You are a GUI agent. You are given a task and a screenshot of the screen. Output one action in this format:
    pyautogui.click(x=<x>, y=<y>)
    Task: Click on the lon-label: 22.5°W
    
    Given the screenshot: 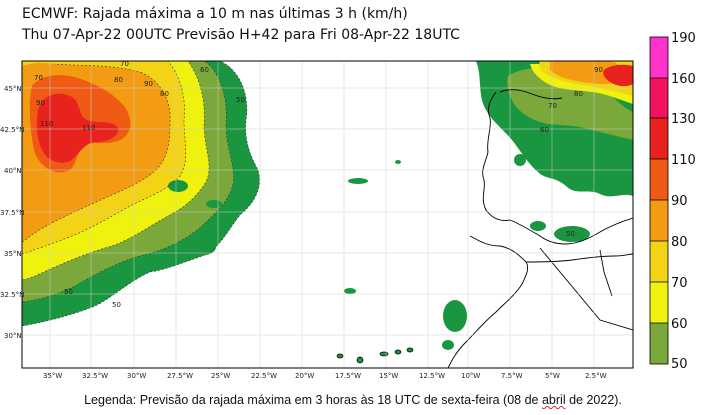 What is the action you would take?
    pyautogui.click(x=264, y=376)
    